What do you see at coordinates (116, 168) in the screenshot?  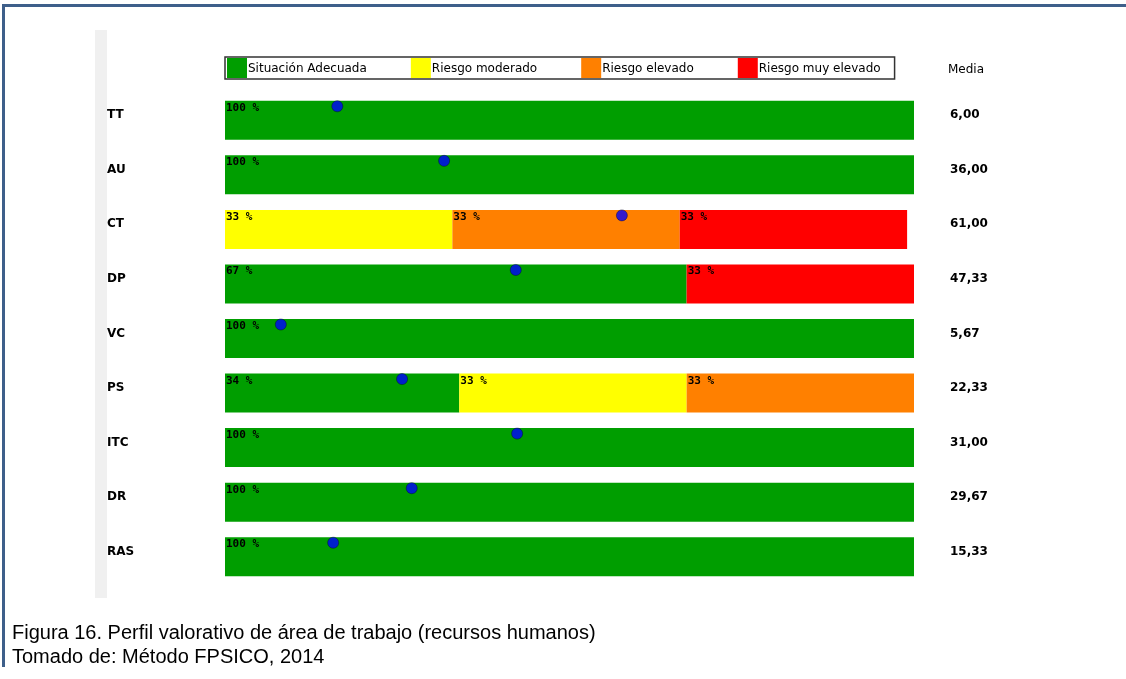 I see `y-tick-label: AU` at bounding box center [116, 168].